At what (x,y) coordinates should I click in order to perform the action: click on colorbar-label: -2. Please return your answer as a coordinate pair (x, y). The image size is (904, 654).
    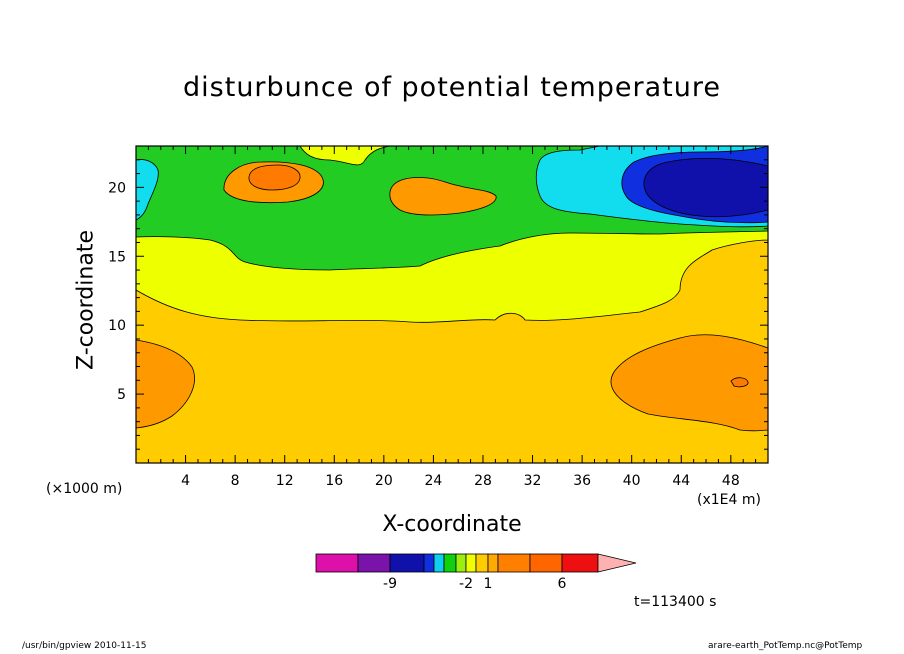
    Looking at the image, I should click on (466, 584).